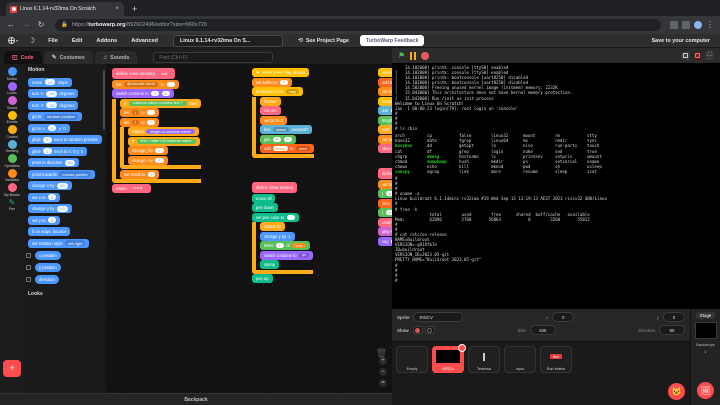 The image size is (720, 405). I want to click on set-variable-block: set j to 0, so click(140, 122).